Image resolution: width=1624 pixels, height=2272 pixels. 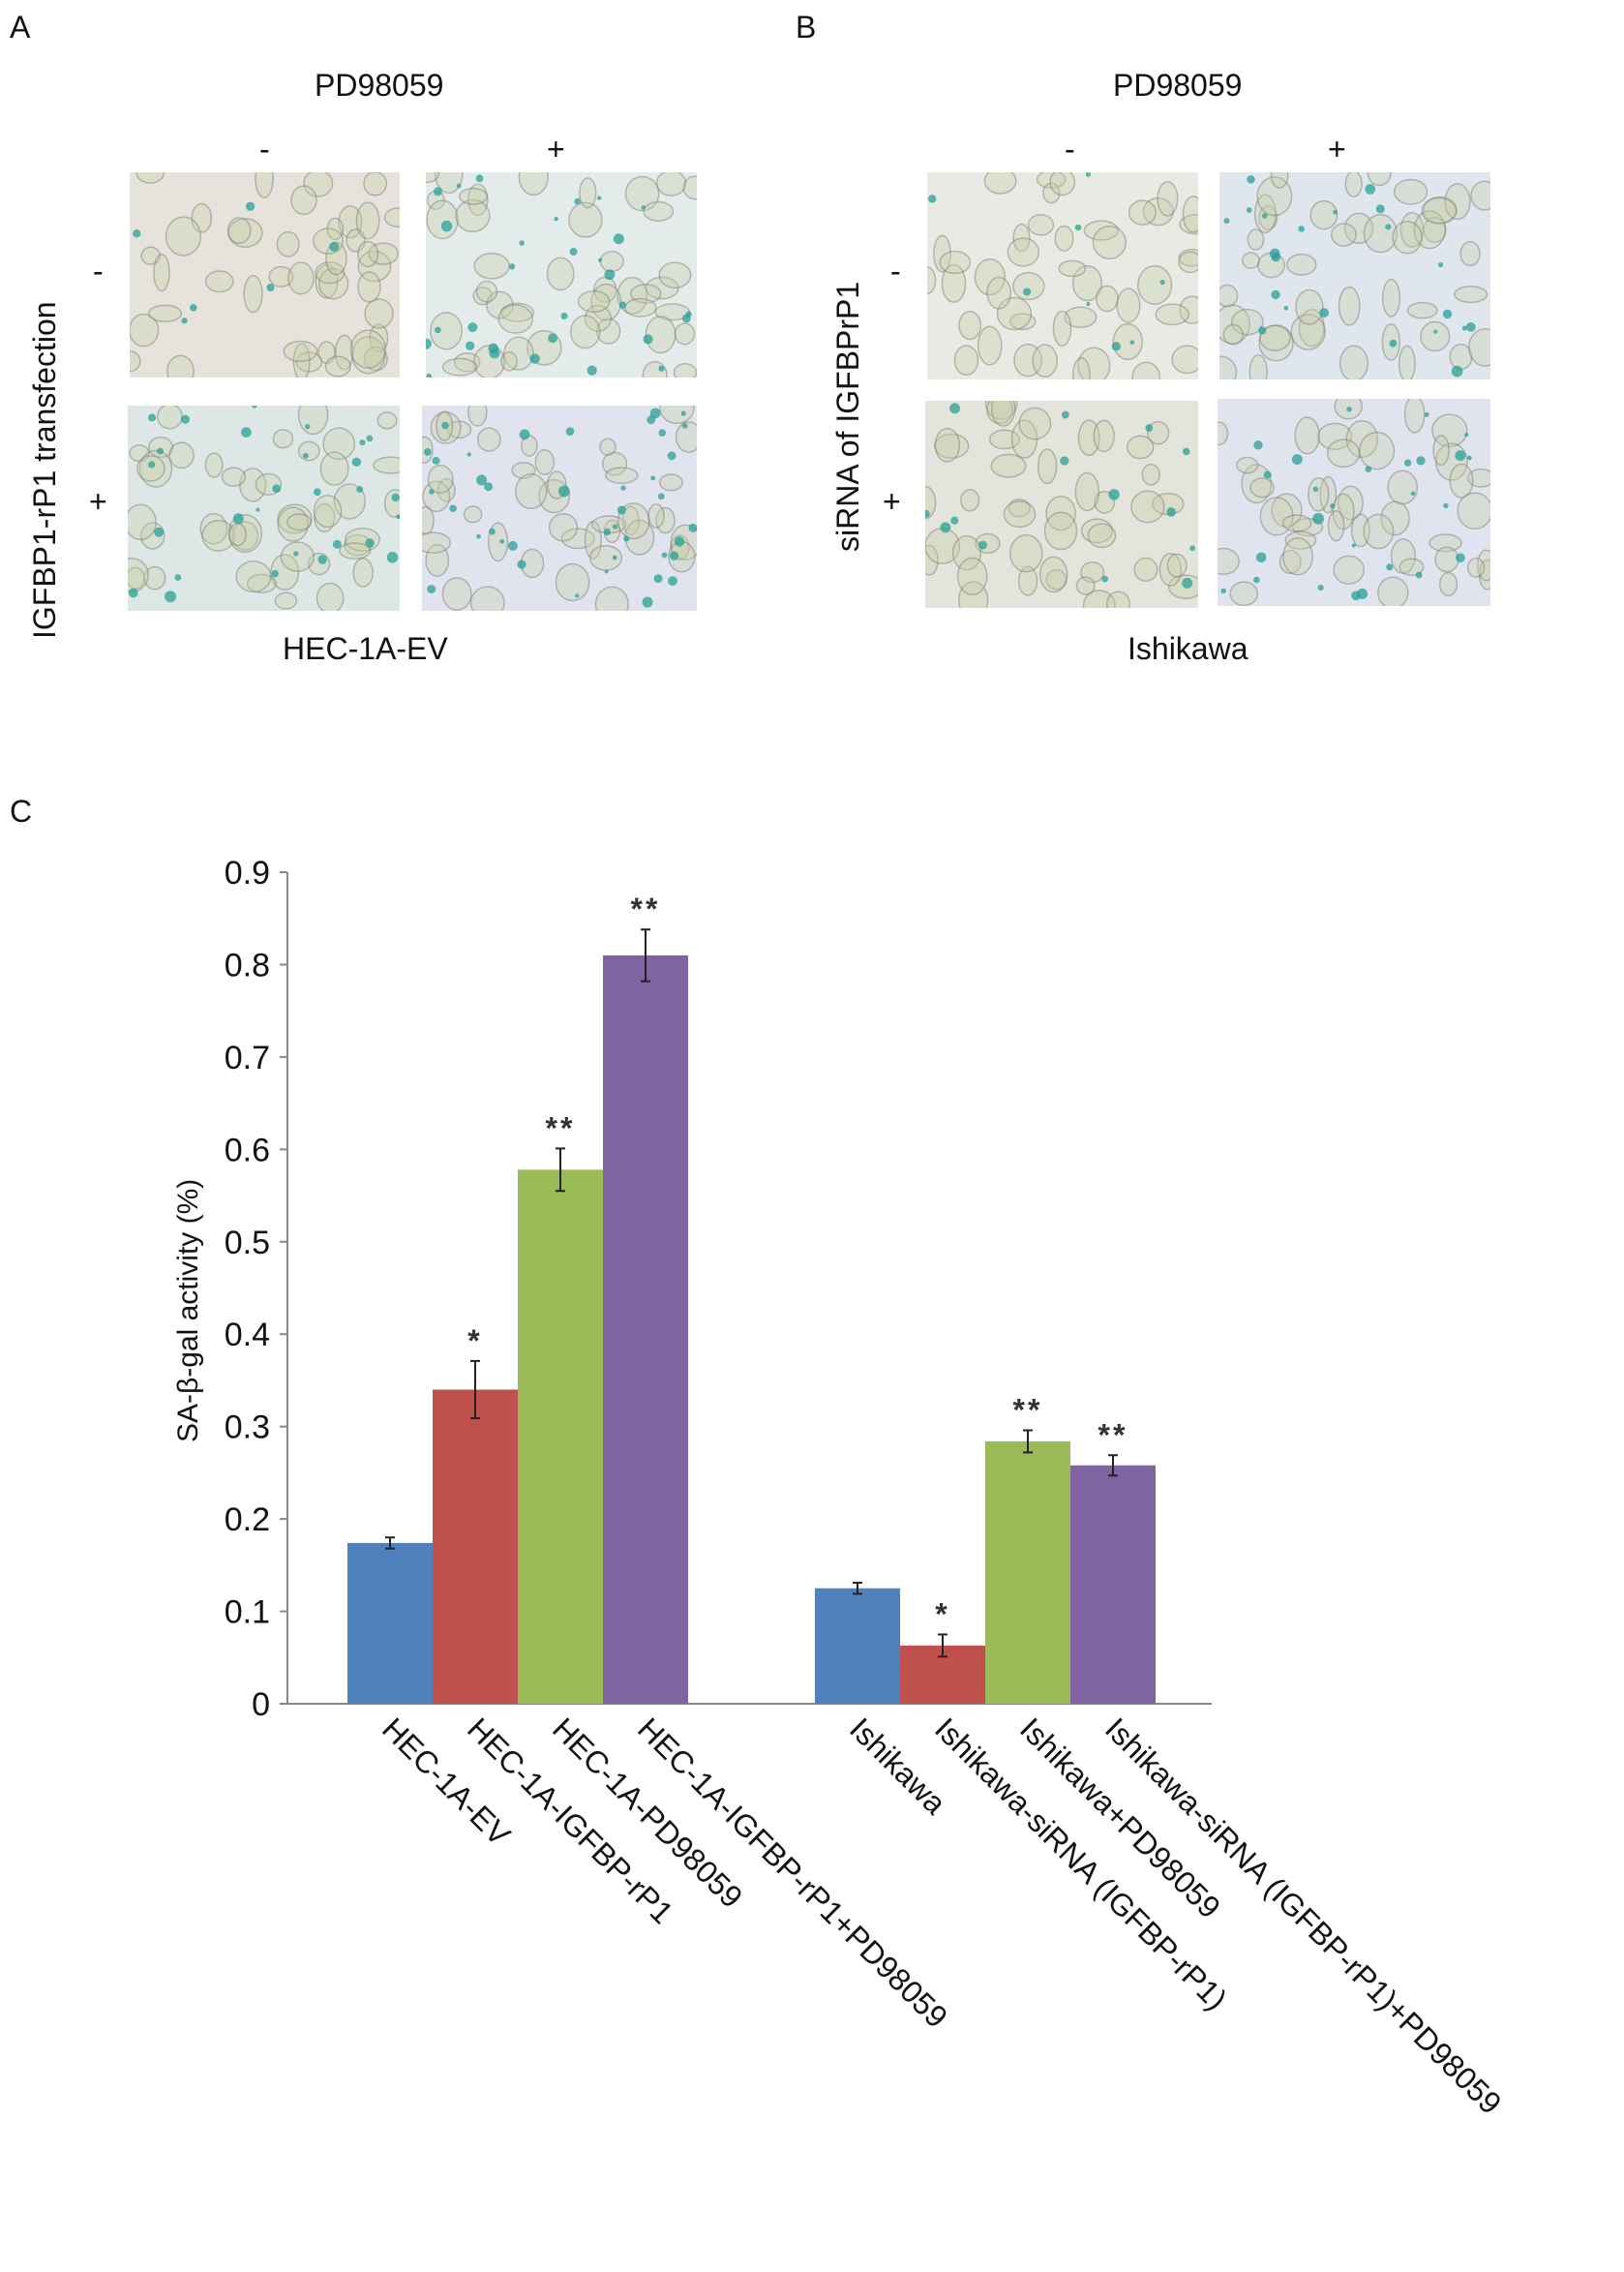 I want to click on panel-a-cell-line: HEC-1A-EV, so click(x=366, y=648).